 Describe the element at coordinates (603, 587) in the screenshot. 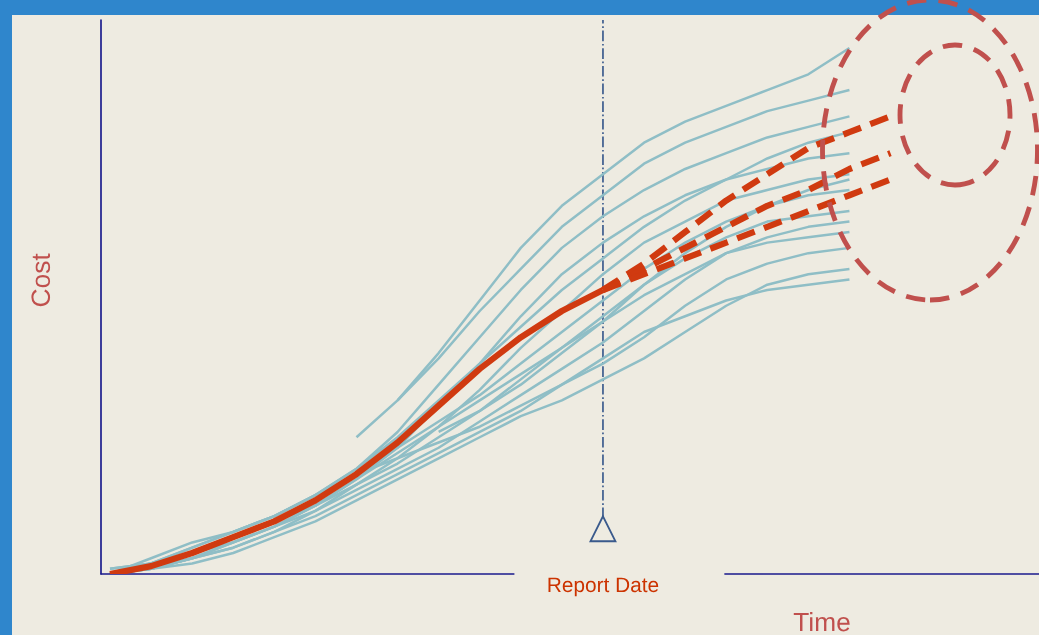

I see `text: Report Date` at that location.